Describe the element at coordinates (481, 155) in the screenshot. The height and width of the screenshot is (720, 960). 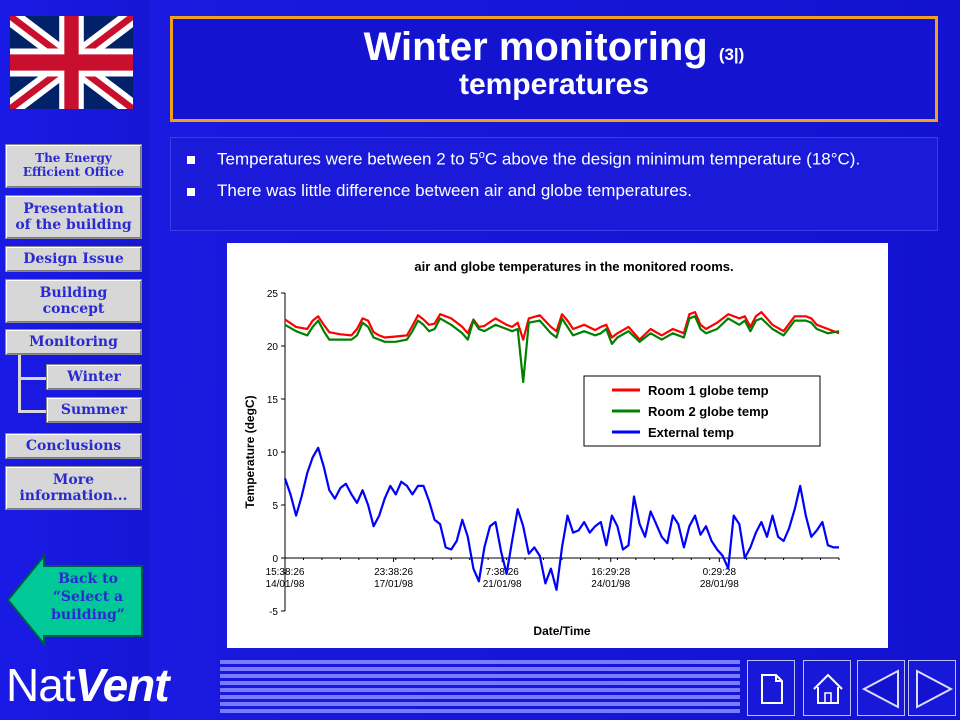
I see `bullet-superscript: o` at that location.